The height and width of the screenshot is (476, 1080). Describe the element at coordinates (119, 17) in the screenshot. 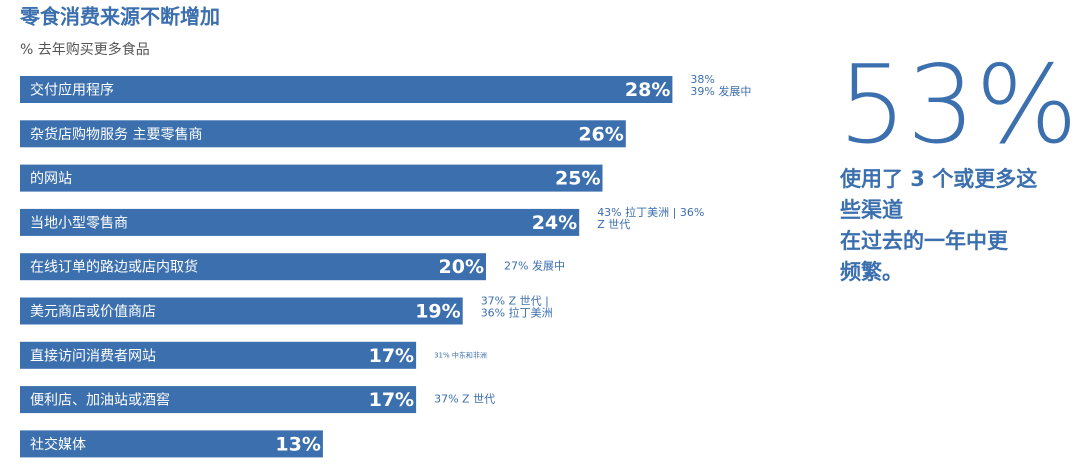

I see `chart-title: 零食消费来源不断增加` at that location.